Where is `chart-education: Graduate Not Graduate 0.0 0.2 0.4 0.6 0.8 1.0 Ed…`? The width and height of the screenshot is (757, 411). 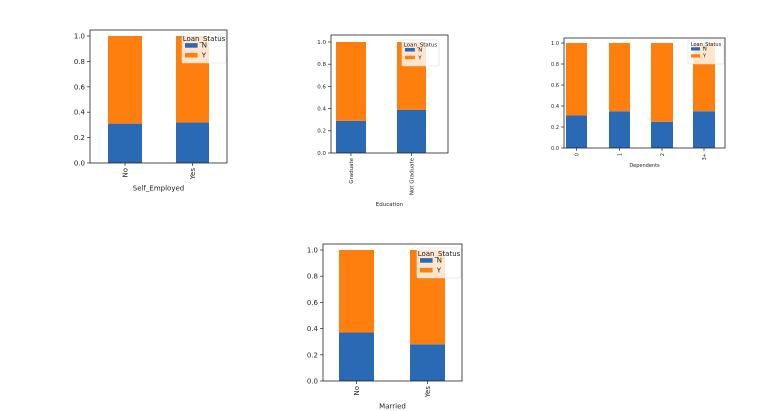
chart-education: Graduate Not Graduate 0.0 0.2 0.4 0.6 0.8 1.0 Ed… is located at coordinates (383, 121).